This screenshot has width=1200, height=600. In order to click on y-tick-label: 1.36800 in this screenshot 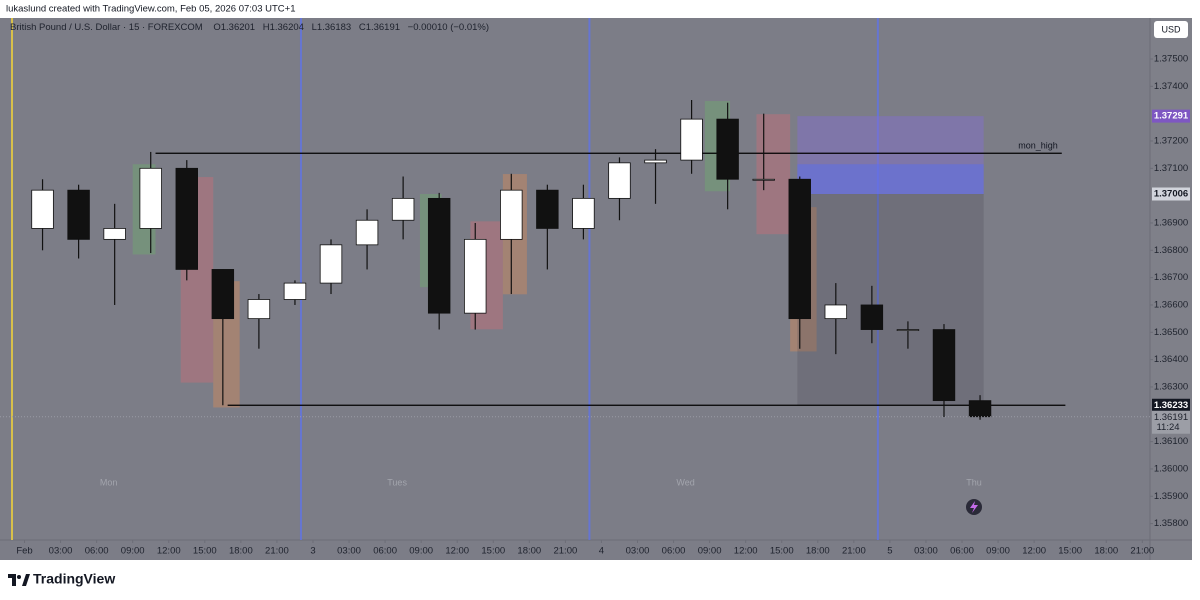, I will do `click(1171, 250)`.